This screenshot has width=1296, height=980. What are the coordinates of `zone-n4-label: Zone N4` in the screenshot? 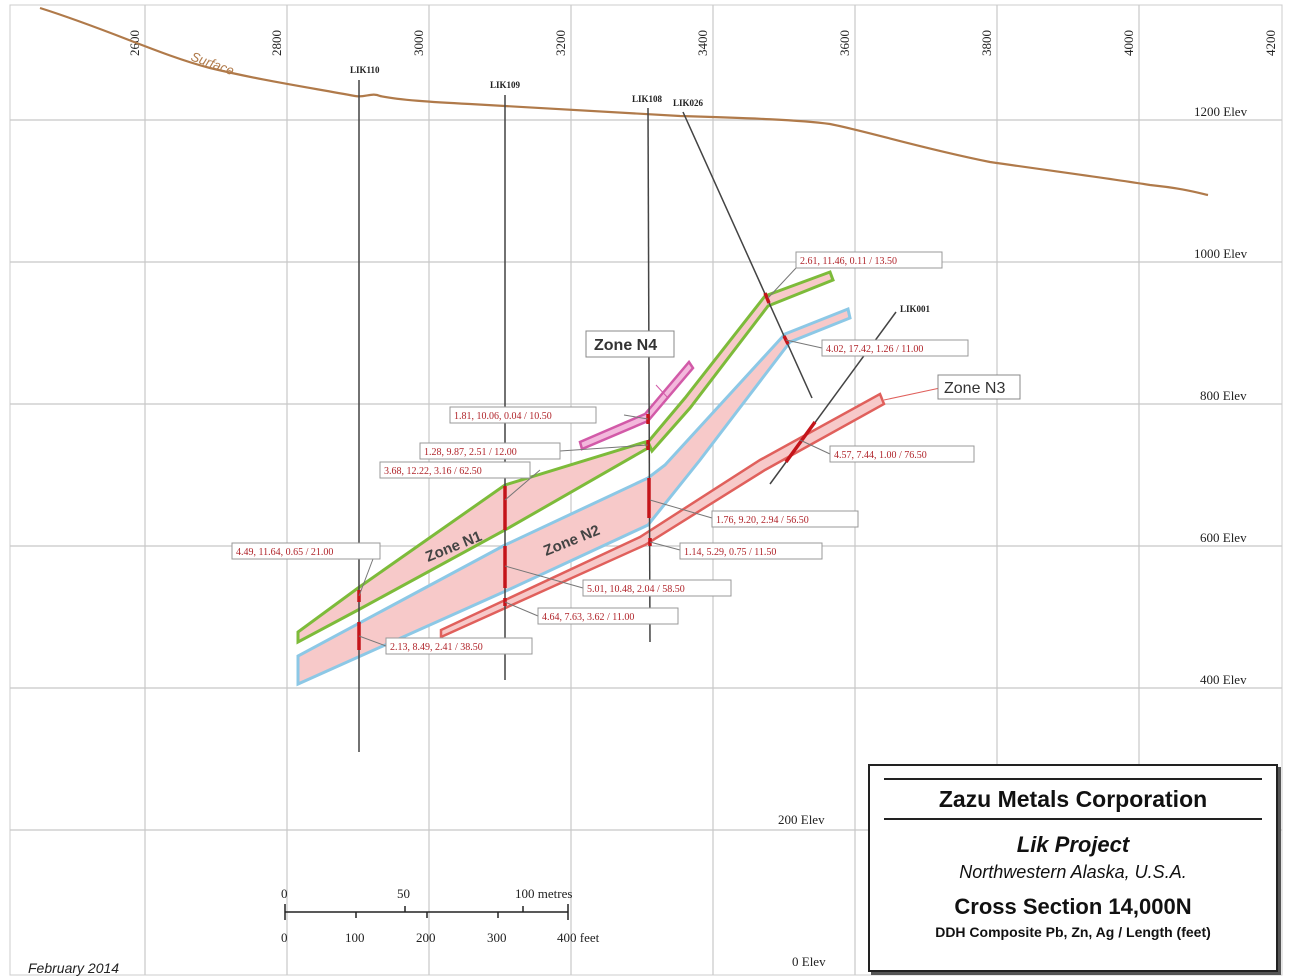 It's located at (625, 345).